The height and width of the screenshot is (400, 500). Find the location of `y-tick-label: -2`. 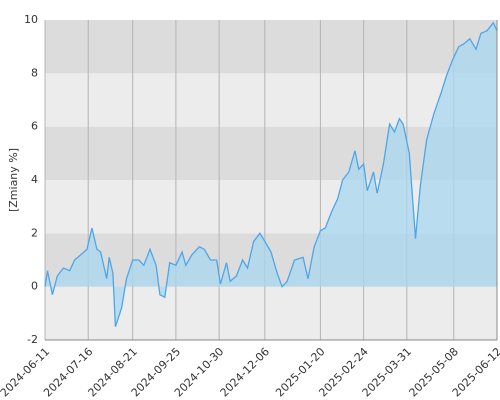

y-tick-label: -2 is located at coordinates (32, 339).